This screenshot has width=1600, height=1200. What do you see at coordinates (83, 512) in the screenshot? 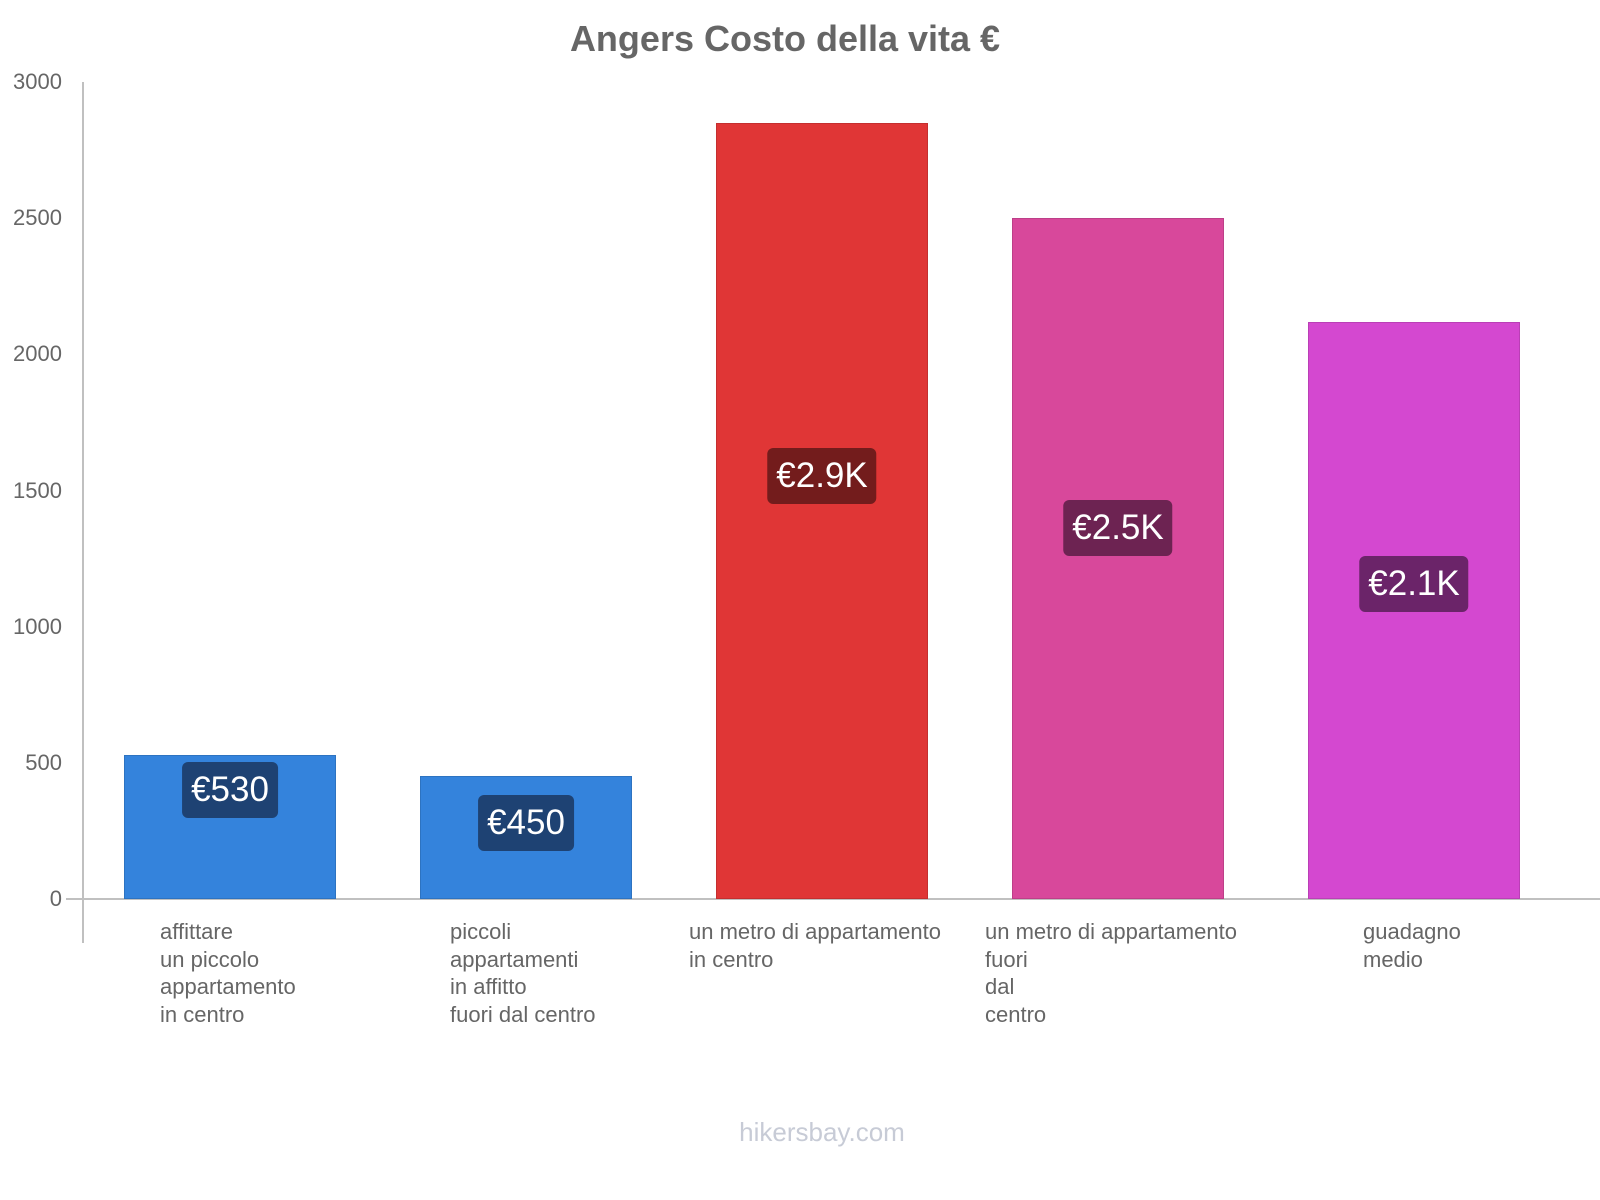
I see `y-axis-line` at bounding box center [83, 512].